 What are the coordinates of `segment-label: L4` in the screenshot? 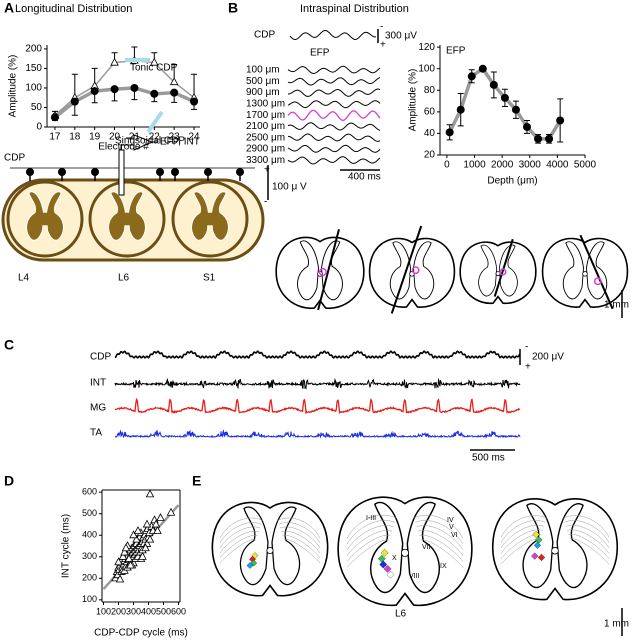 It's located at (24, 278).